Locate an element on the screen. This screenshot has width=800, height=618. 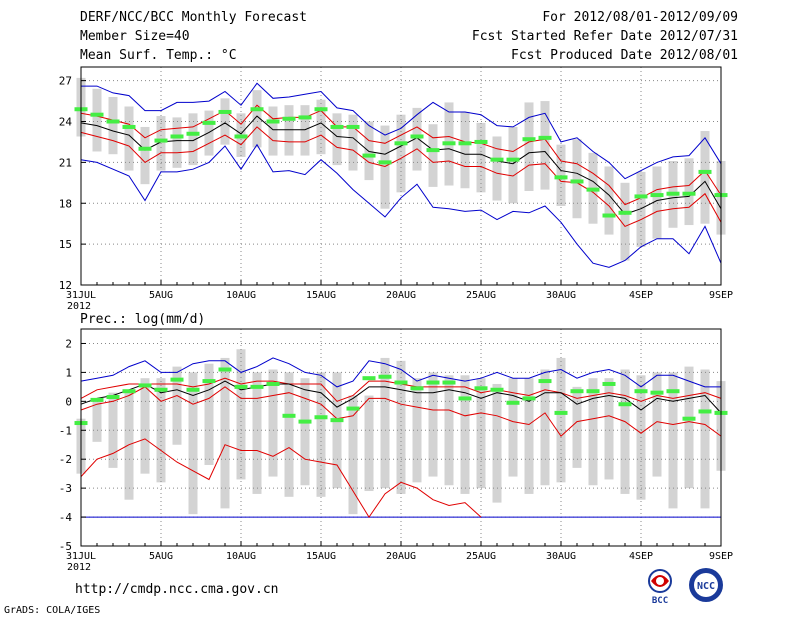
precipitation-x-label: 9SEP is located at coordinates (721, 556).